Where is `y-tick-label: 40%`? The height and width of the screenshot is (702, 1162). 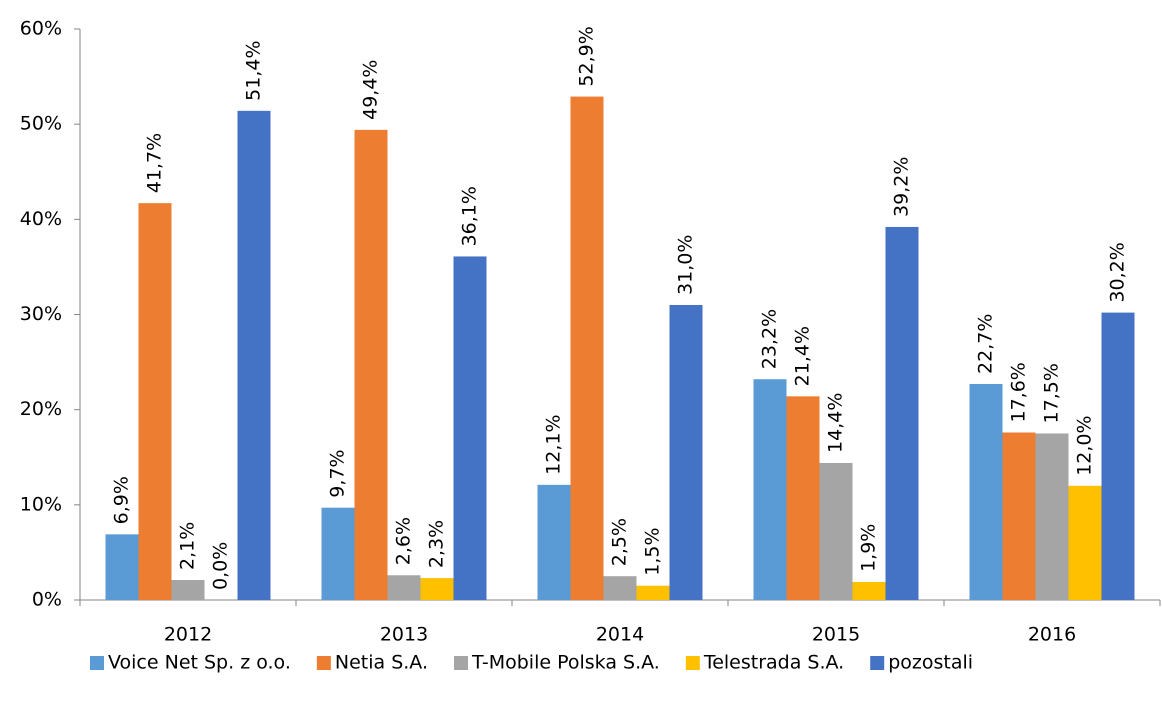
y-tick-label: 40% is located at coordinates (41, 219).